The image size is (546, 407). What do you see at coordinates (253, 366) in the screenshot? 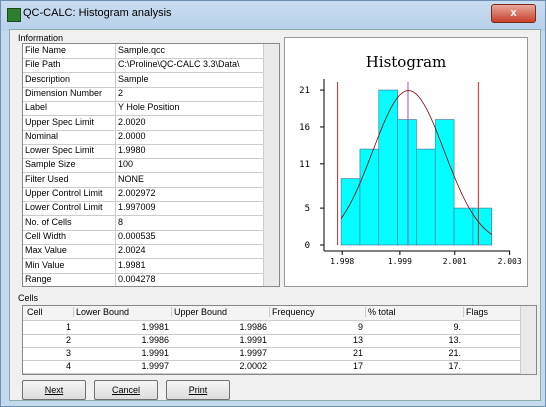
I see `table-cell: 2.0002` at bounding box center [253, 366].